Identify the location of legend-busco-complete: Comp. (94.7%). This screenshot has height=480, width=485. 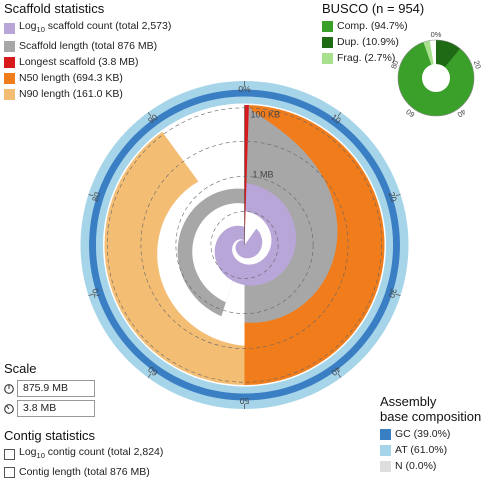
(365, 26).